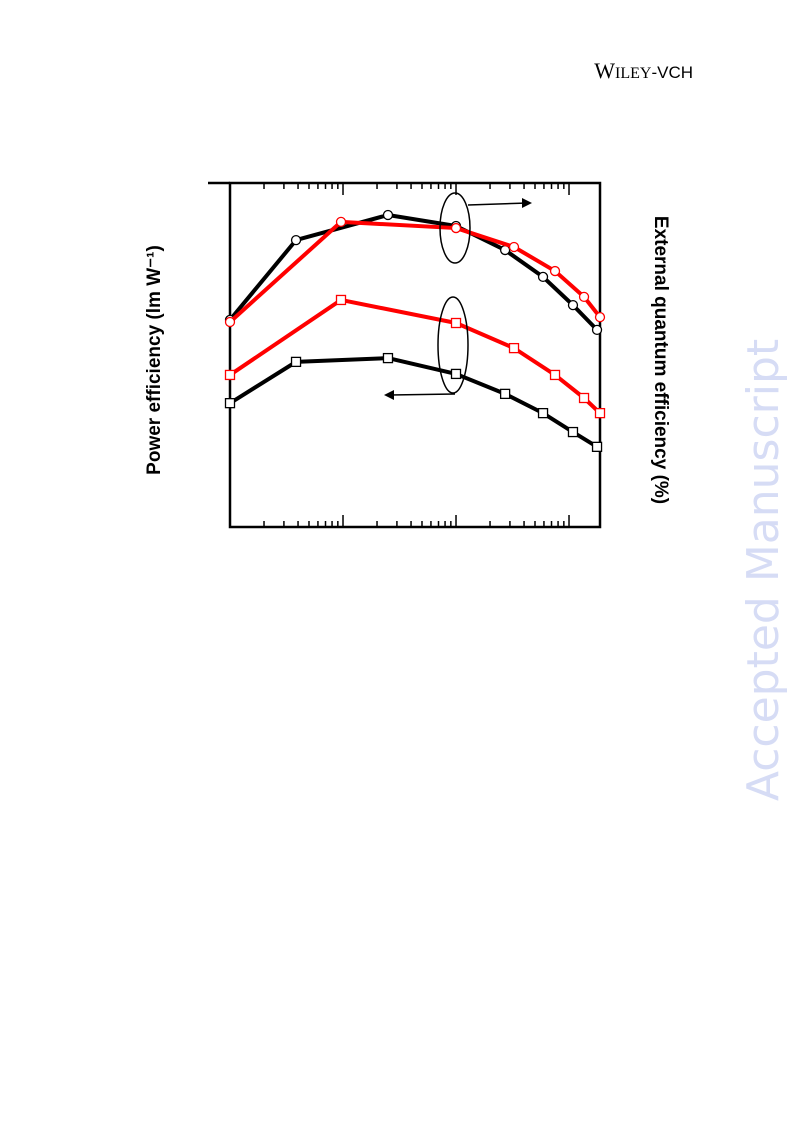 The width and height of the screenshot is (793, 1121). What do you see at coordinates (154, 360) in the screenshot?
I see `y-axis-label: Power efficiency (lm W⁻¹)` at bounding box center [154, 360].